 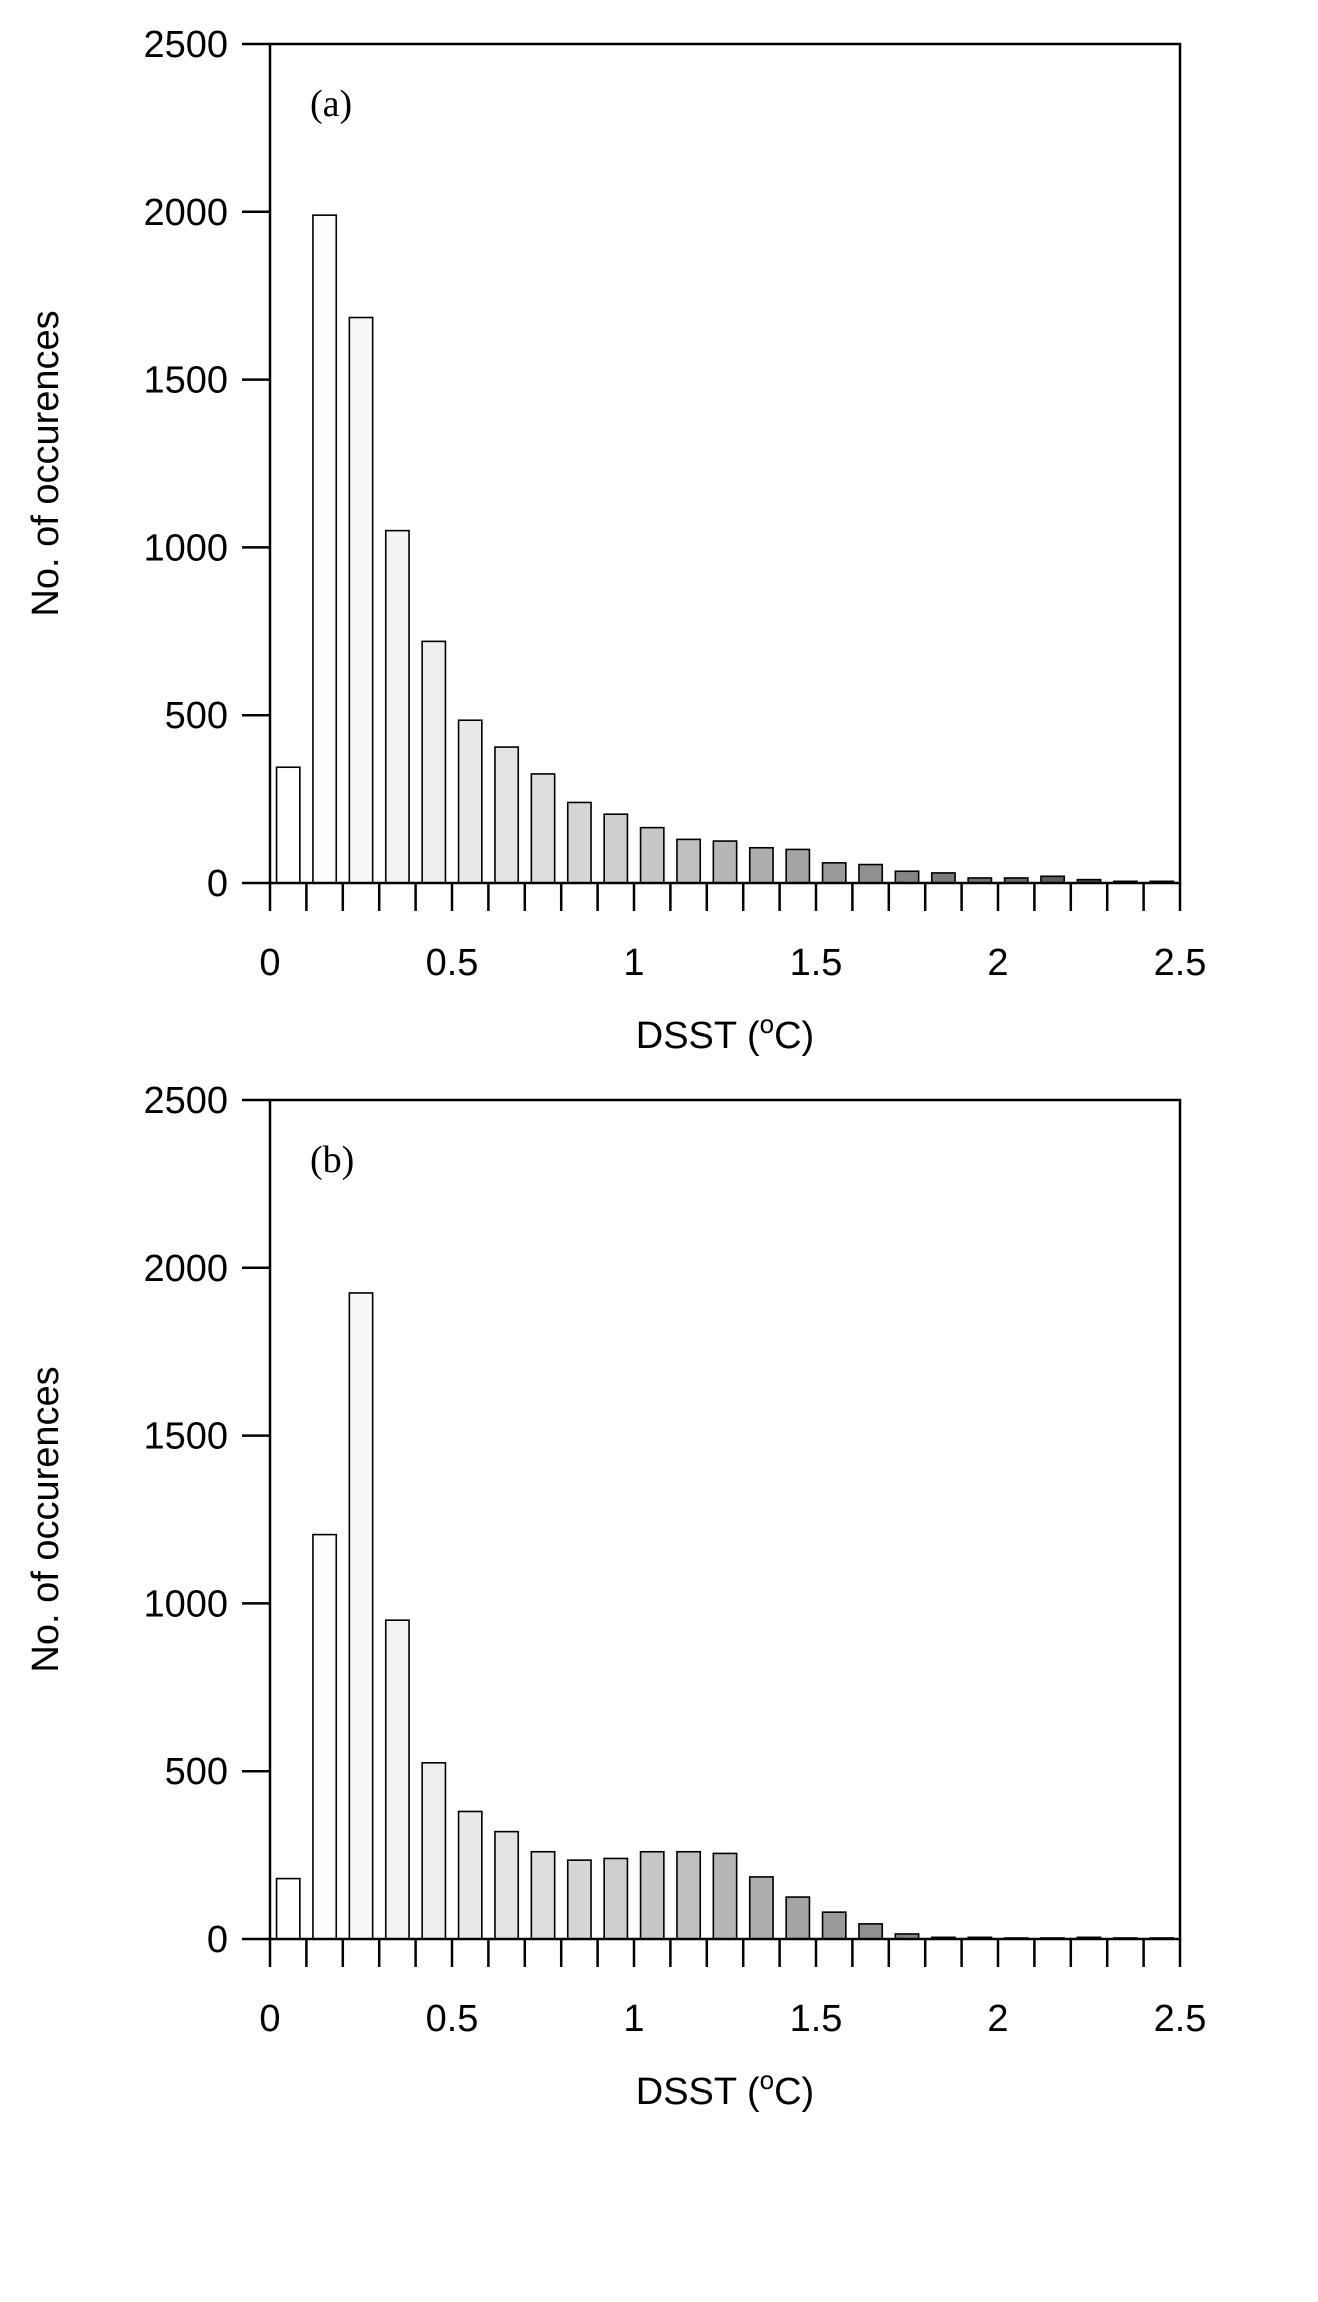 What do you see at coordinates (185, 1604) in the screenshot?
I see `y-tick-label-b-2: 1000` at bounding box center [185, 1604].